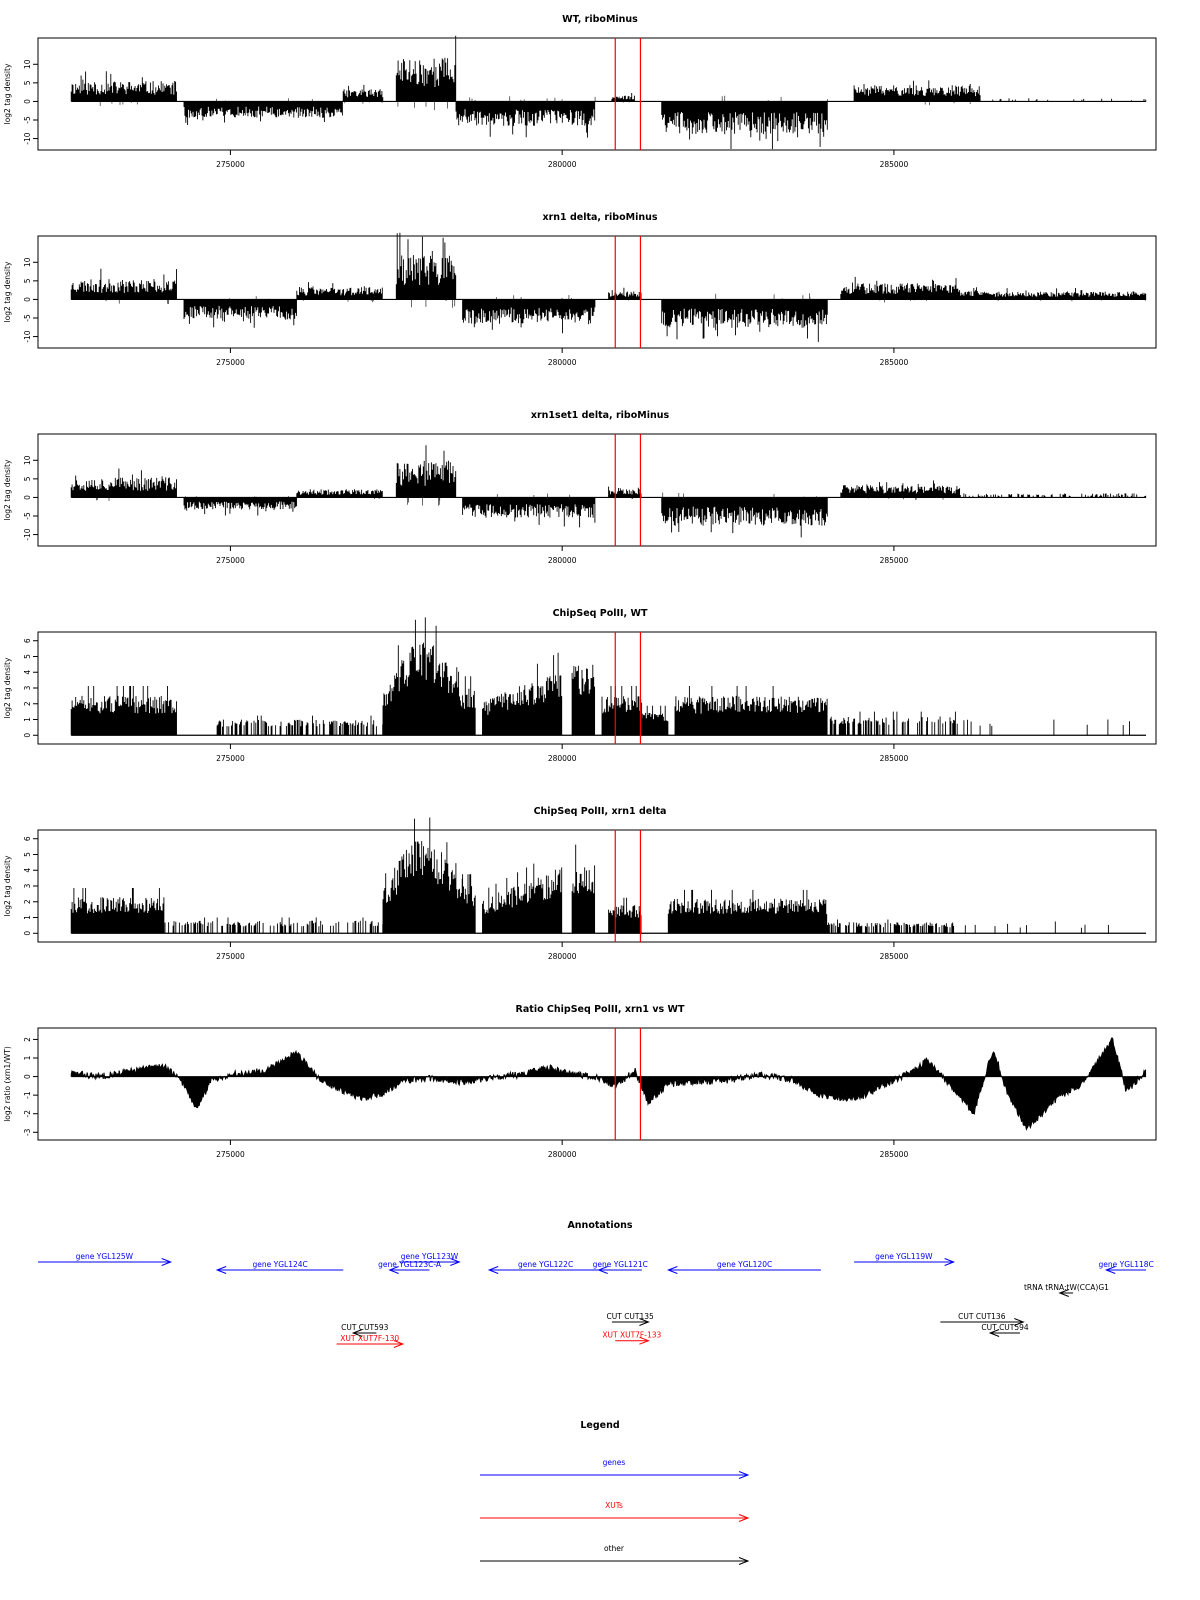  What do you see at coordinates (744, 1264) in the screenshot?
I see `feature-label: gene YGL120C` at bounding box center [744, 1264].